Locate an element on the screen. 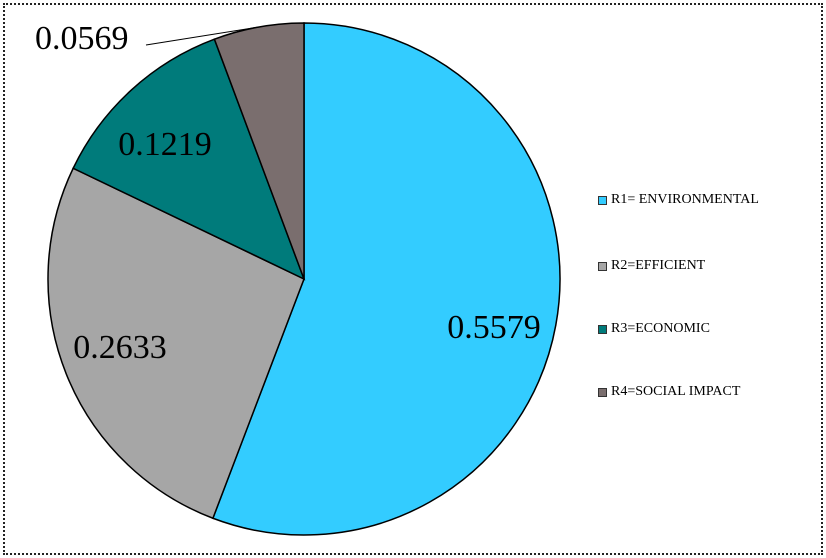  legend-label-economic: R3=ECONOMIC is located at coordinates (660, 328).